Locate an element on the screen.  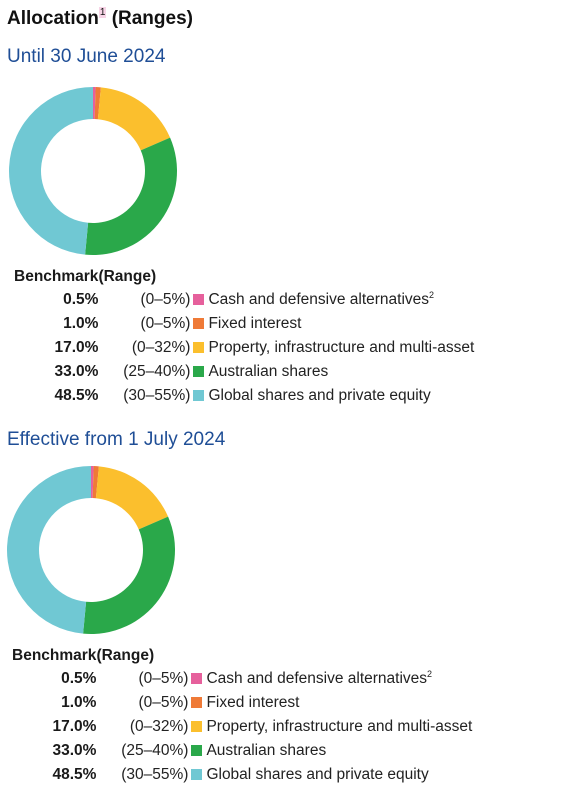
page-title: Allocation1 (Ranges) is located at coordinates (100, 18).